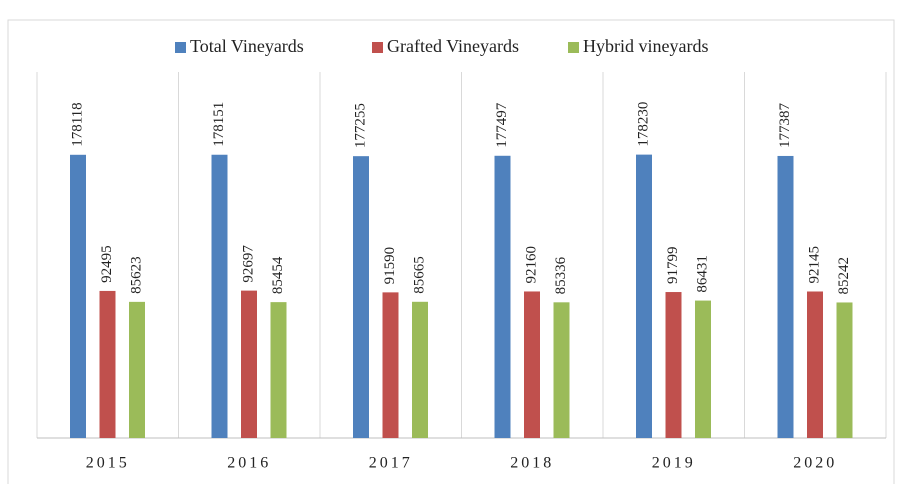 The image size is (900, 484). Describe the element at coordinates (643, 124) in the screenshot. I see `data-label: 178230` at that location.